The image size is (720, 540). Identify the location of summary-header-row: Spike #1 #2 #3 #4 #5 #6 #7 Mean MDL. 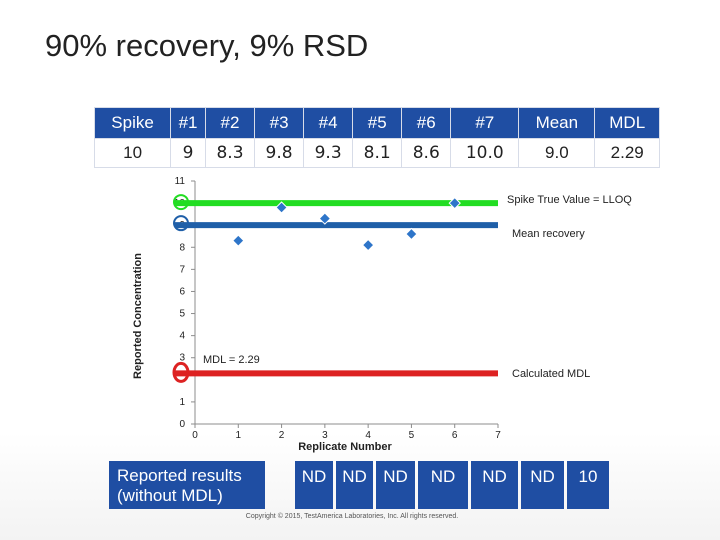
(376, 123).